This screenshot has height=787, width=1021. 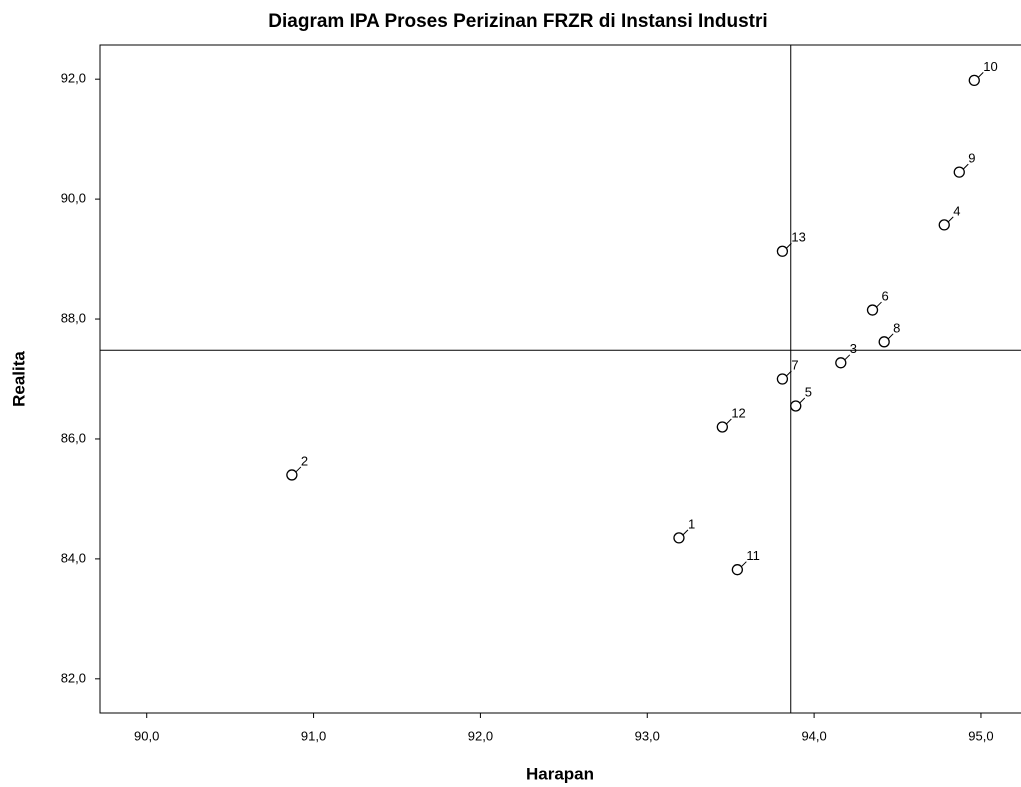 What do you see at coordinates (794, 364) in the screenshot?
I see `point-label: 7` at bounding box center [794, 364].